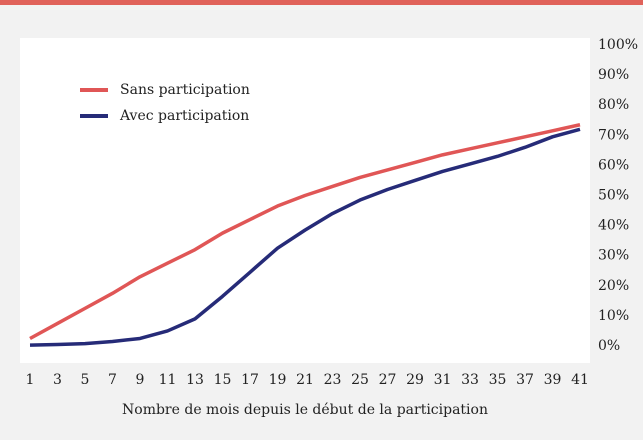  I want to click on x-tick-label: 33, so click(470, 380).